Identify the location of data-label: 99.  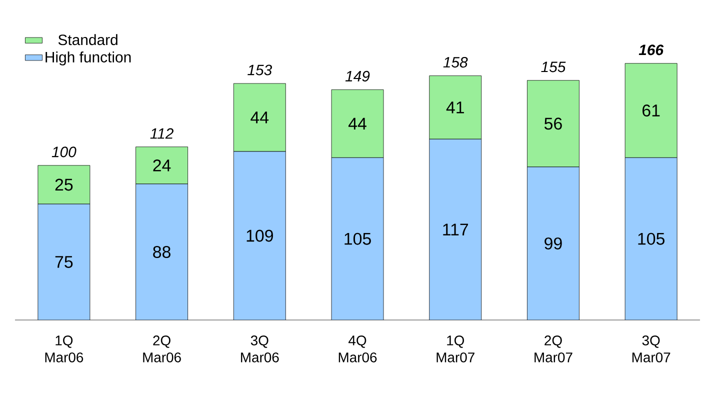
(553, 243).